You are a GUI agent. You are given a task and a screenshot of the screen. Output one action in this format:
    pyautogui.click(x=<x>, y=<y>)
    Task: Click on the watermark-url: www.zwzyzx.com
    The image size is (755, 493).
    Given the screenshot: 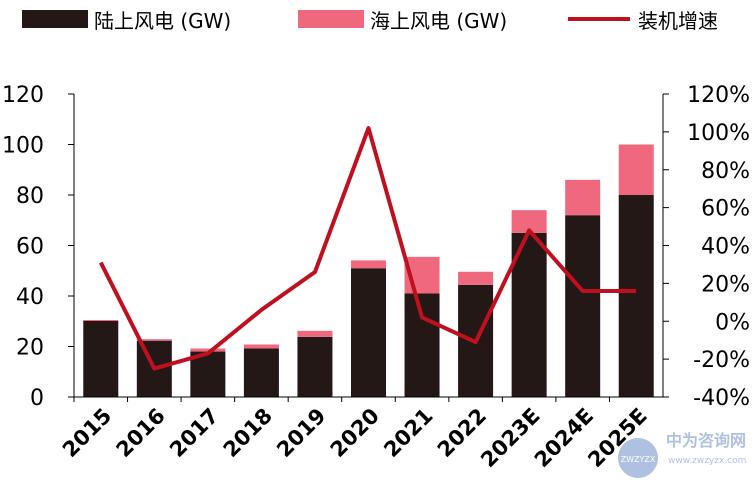 What is the action you would take?
    pyautogui.click(x=707, y=461)
    